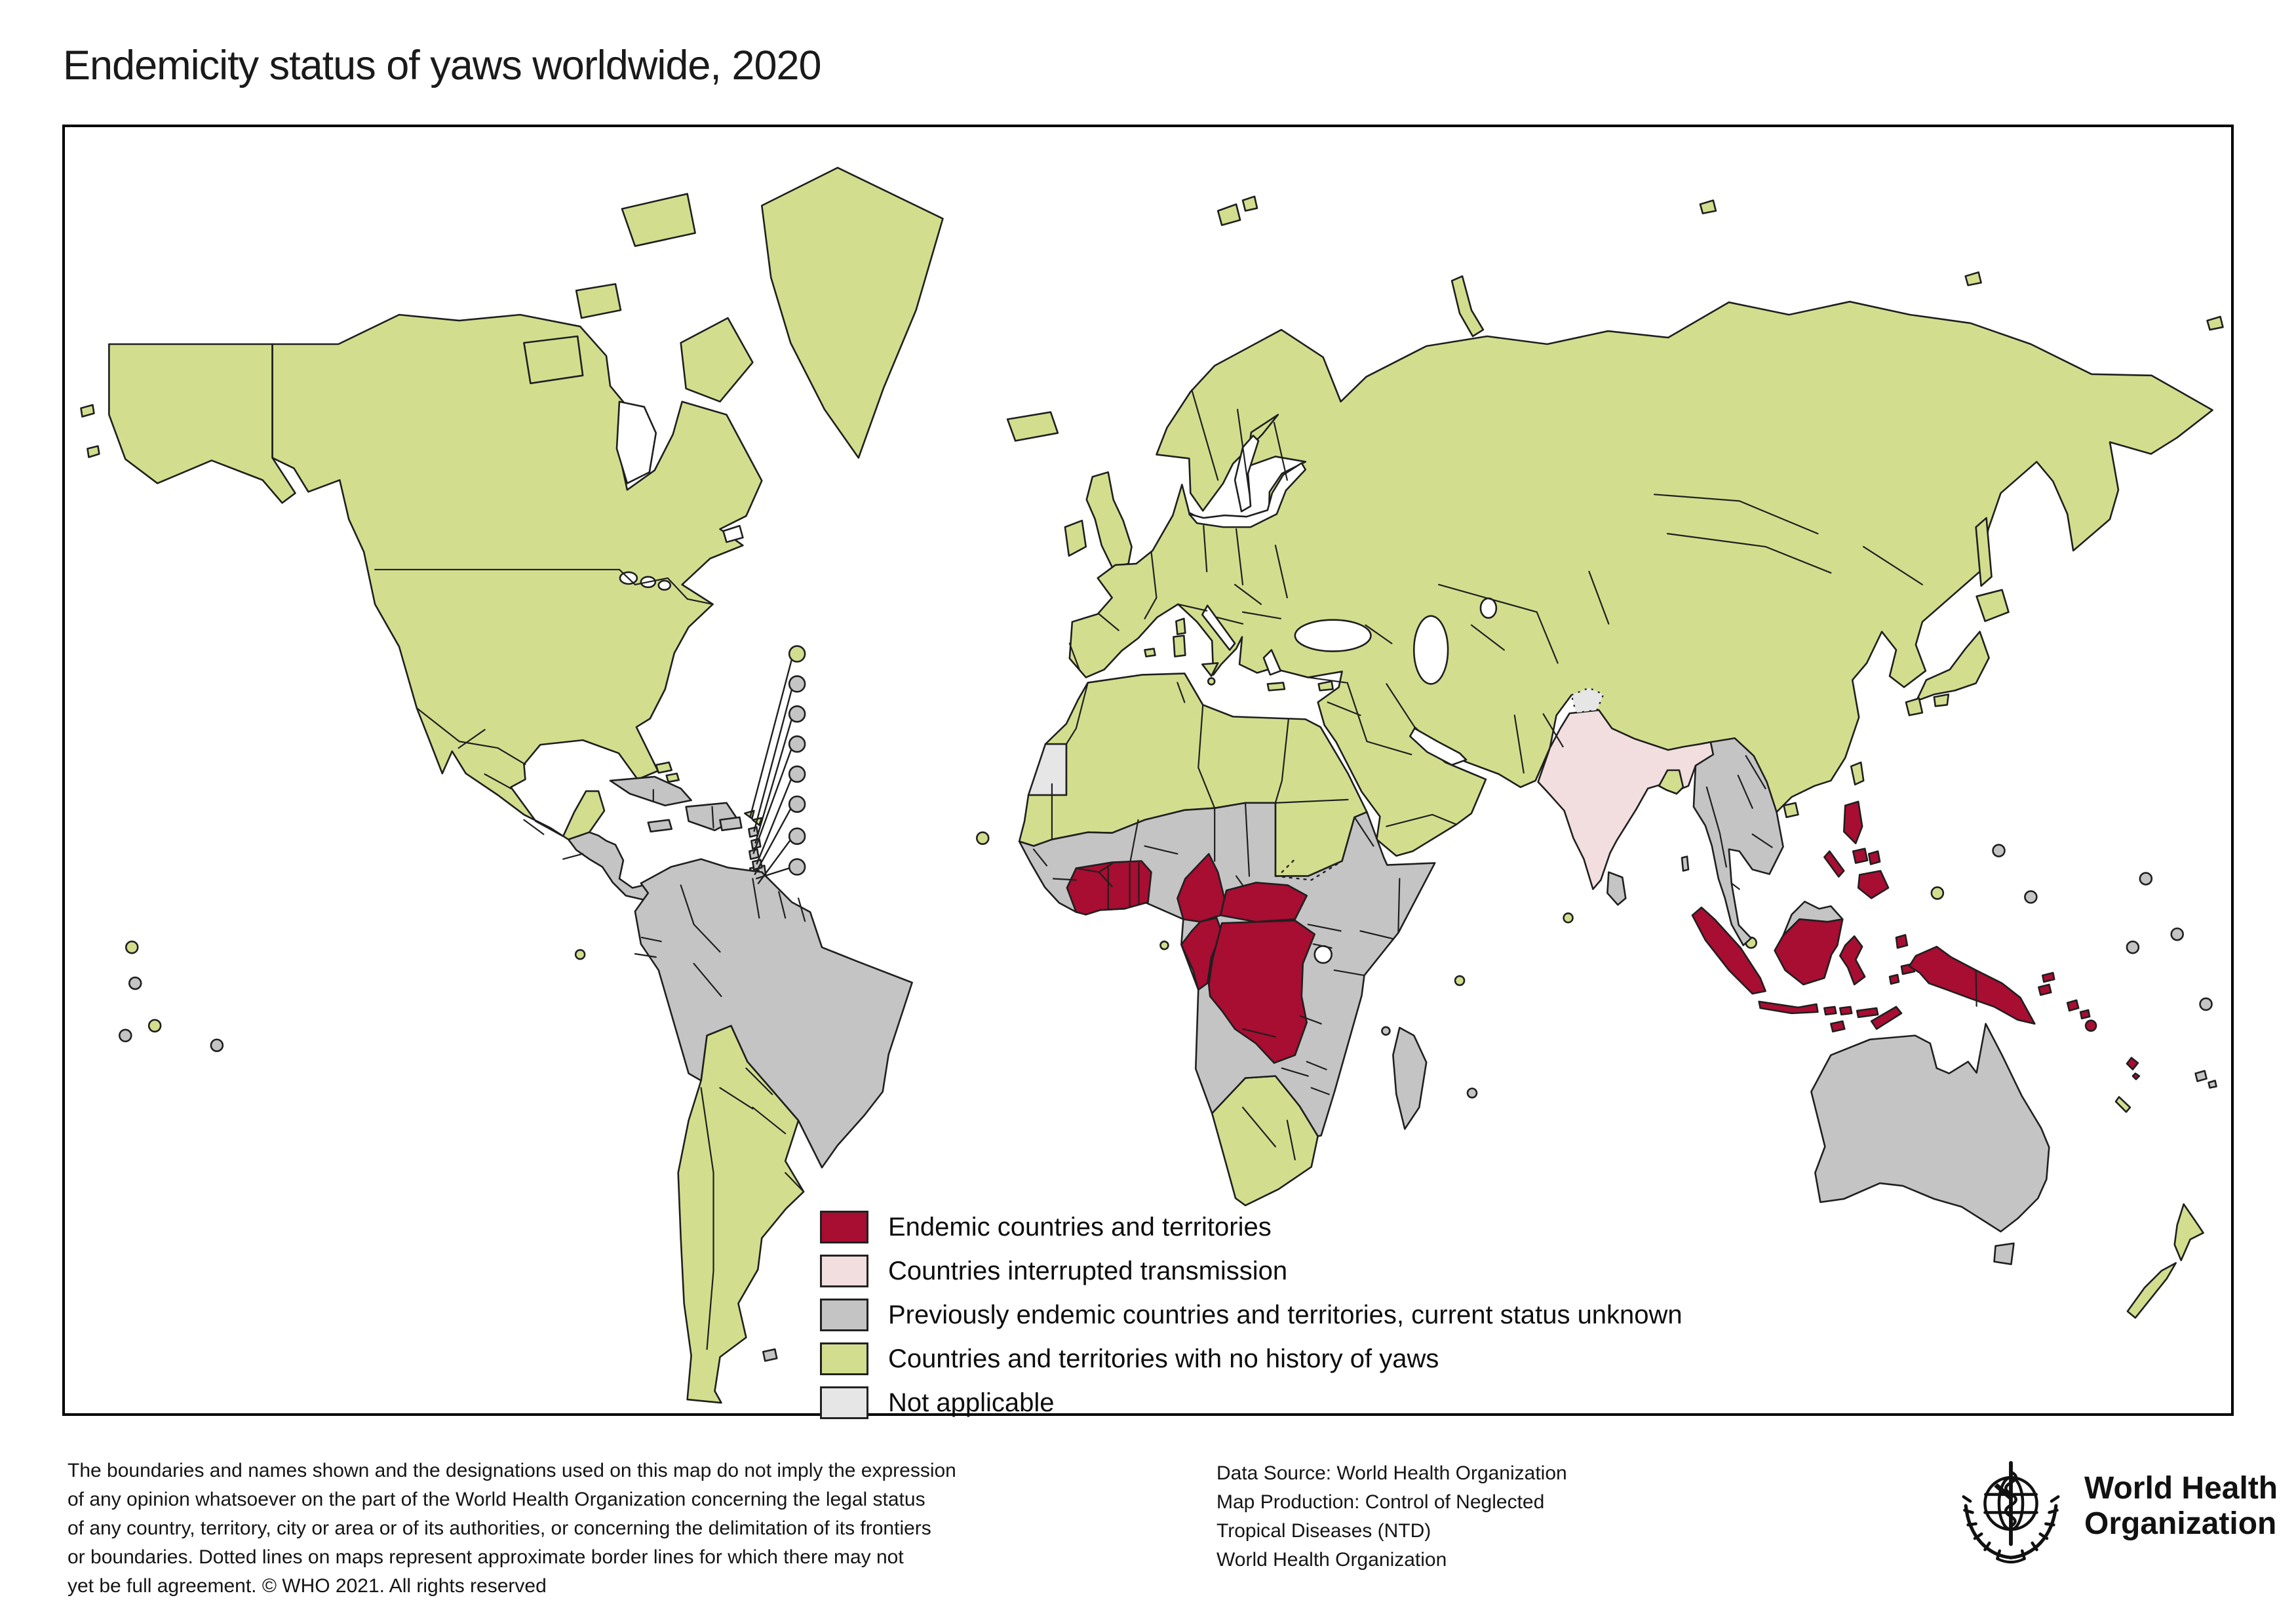  I want to click on caribbean-callouts, so click(777, 765).